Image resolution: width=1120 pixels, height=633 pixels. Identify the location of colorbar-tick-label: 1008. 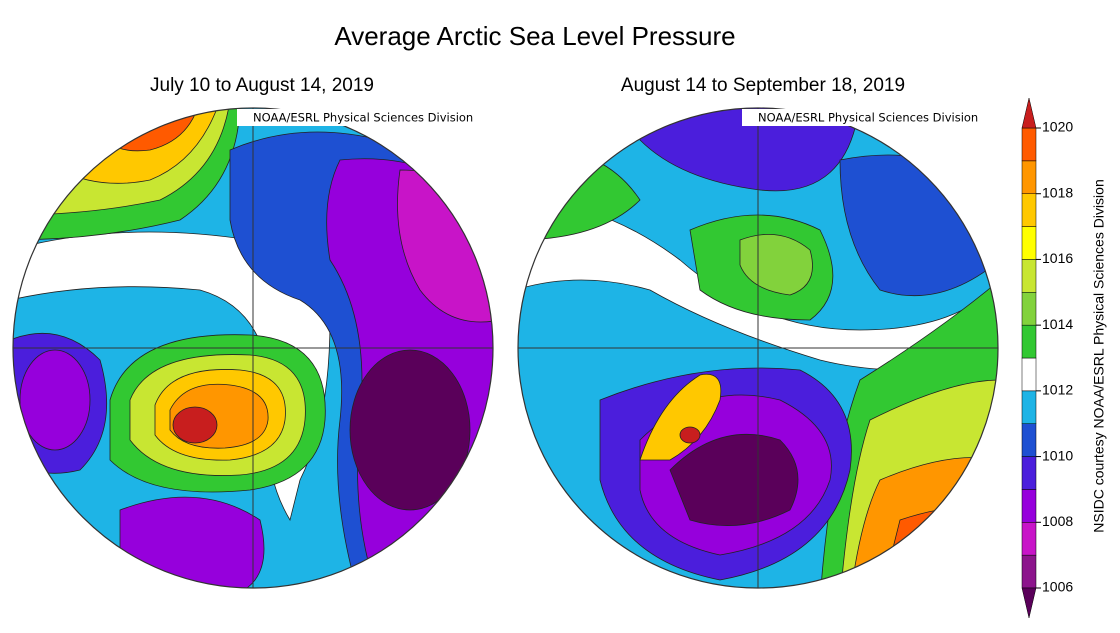
(1057, 521).